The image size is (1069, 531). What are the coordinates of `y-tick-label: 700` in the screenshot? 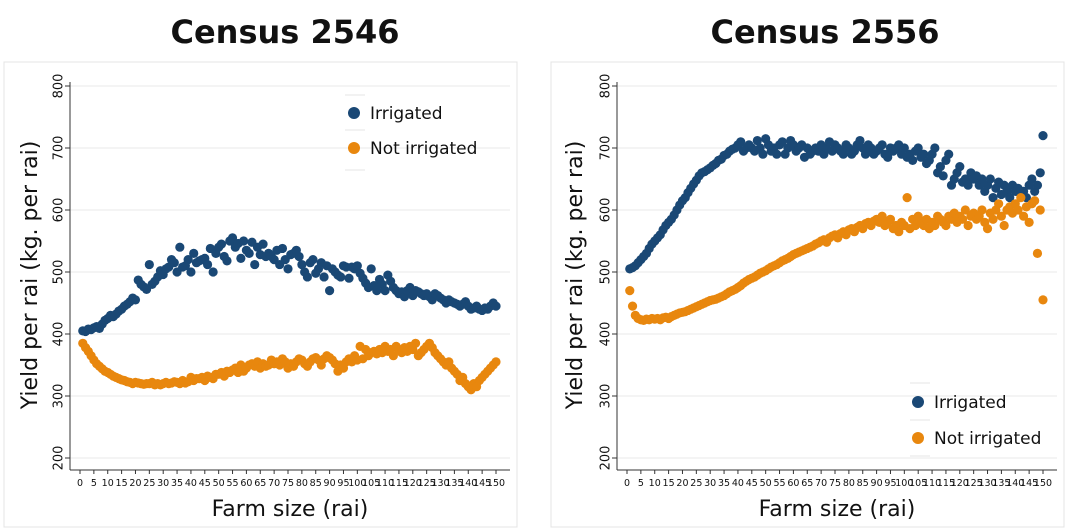 It's located at (59, 148).